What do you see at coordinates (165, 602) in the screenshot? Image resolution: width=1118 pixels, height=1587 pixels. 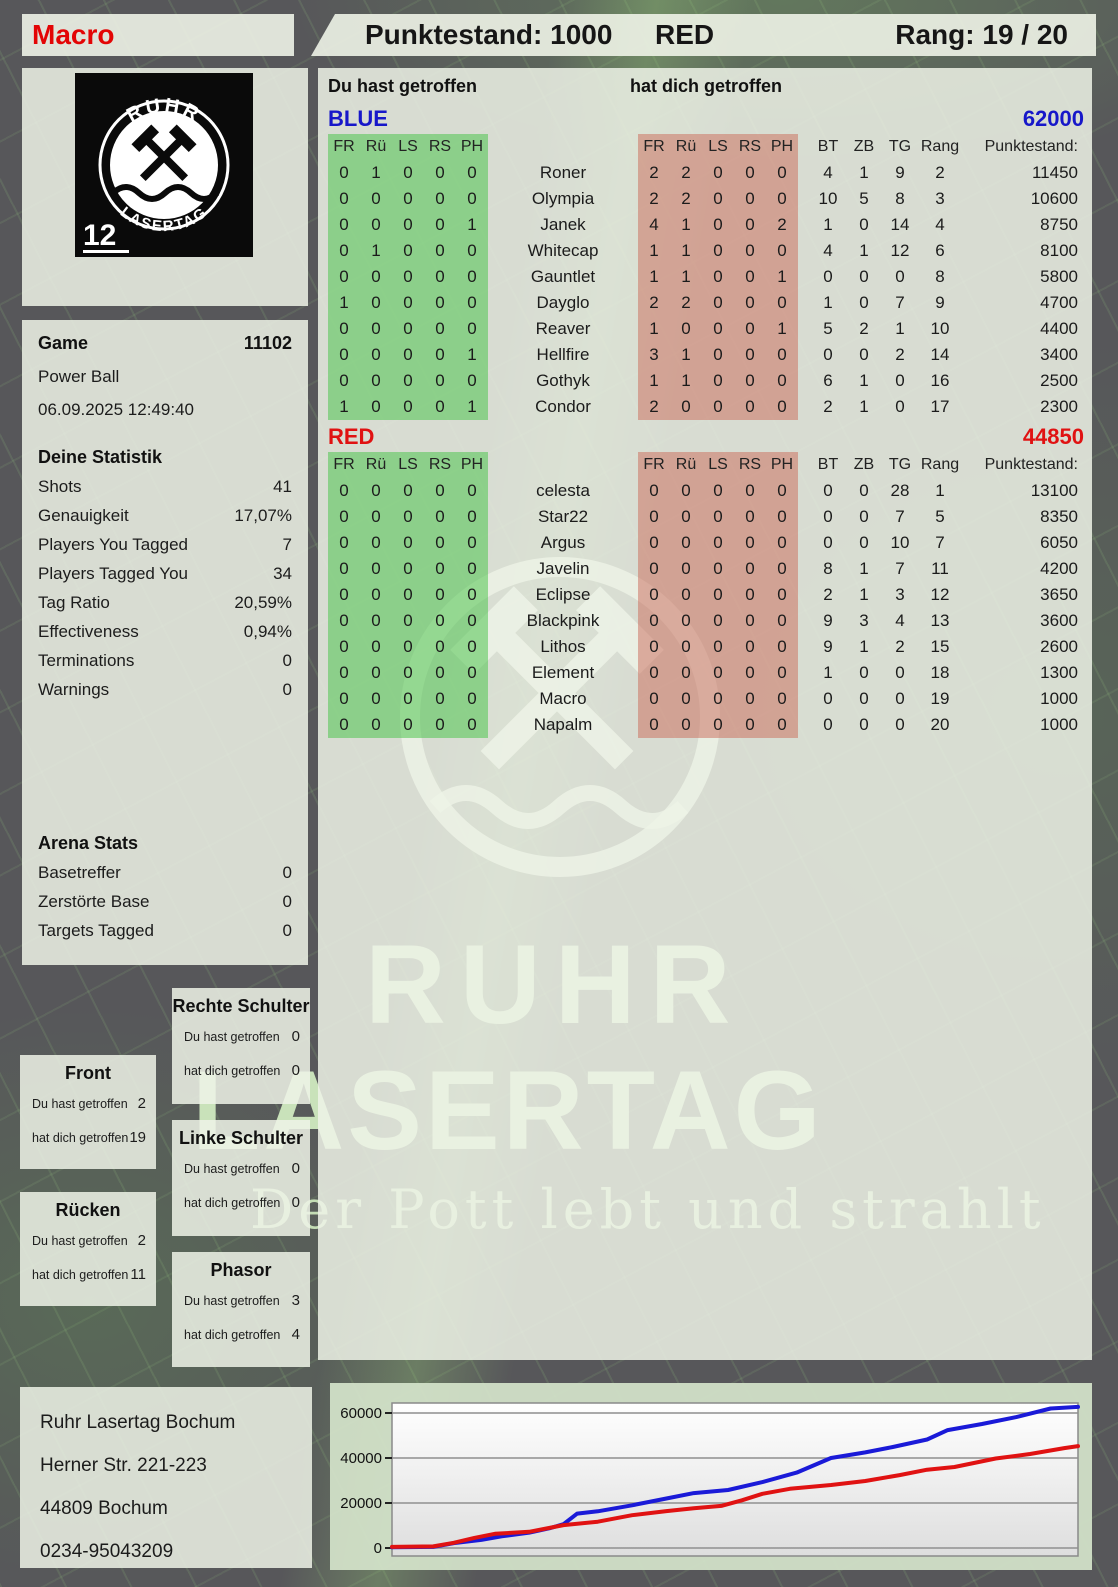 I see `stat-row: Tag Ratio 20,59%` at bounding box center [165, 602].